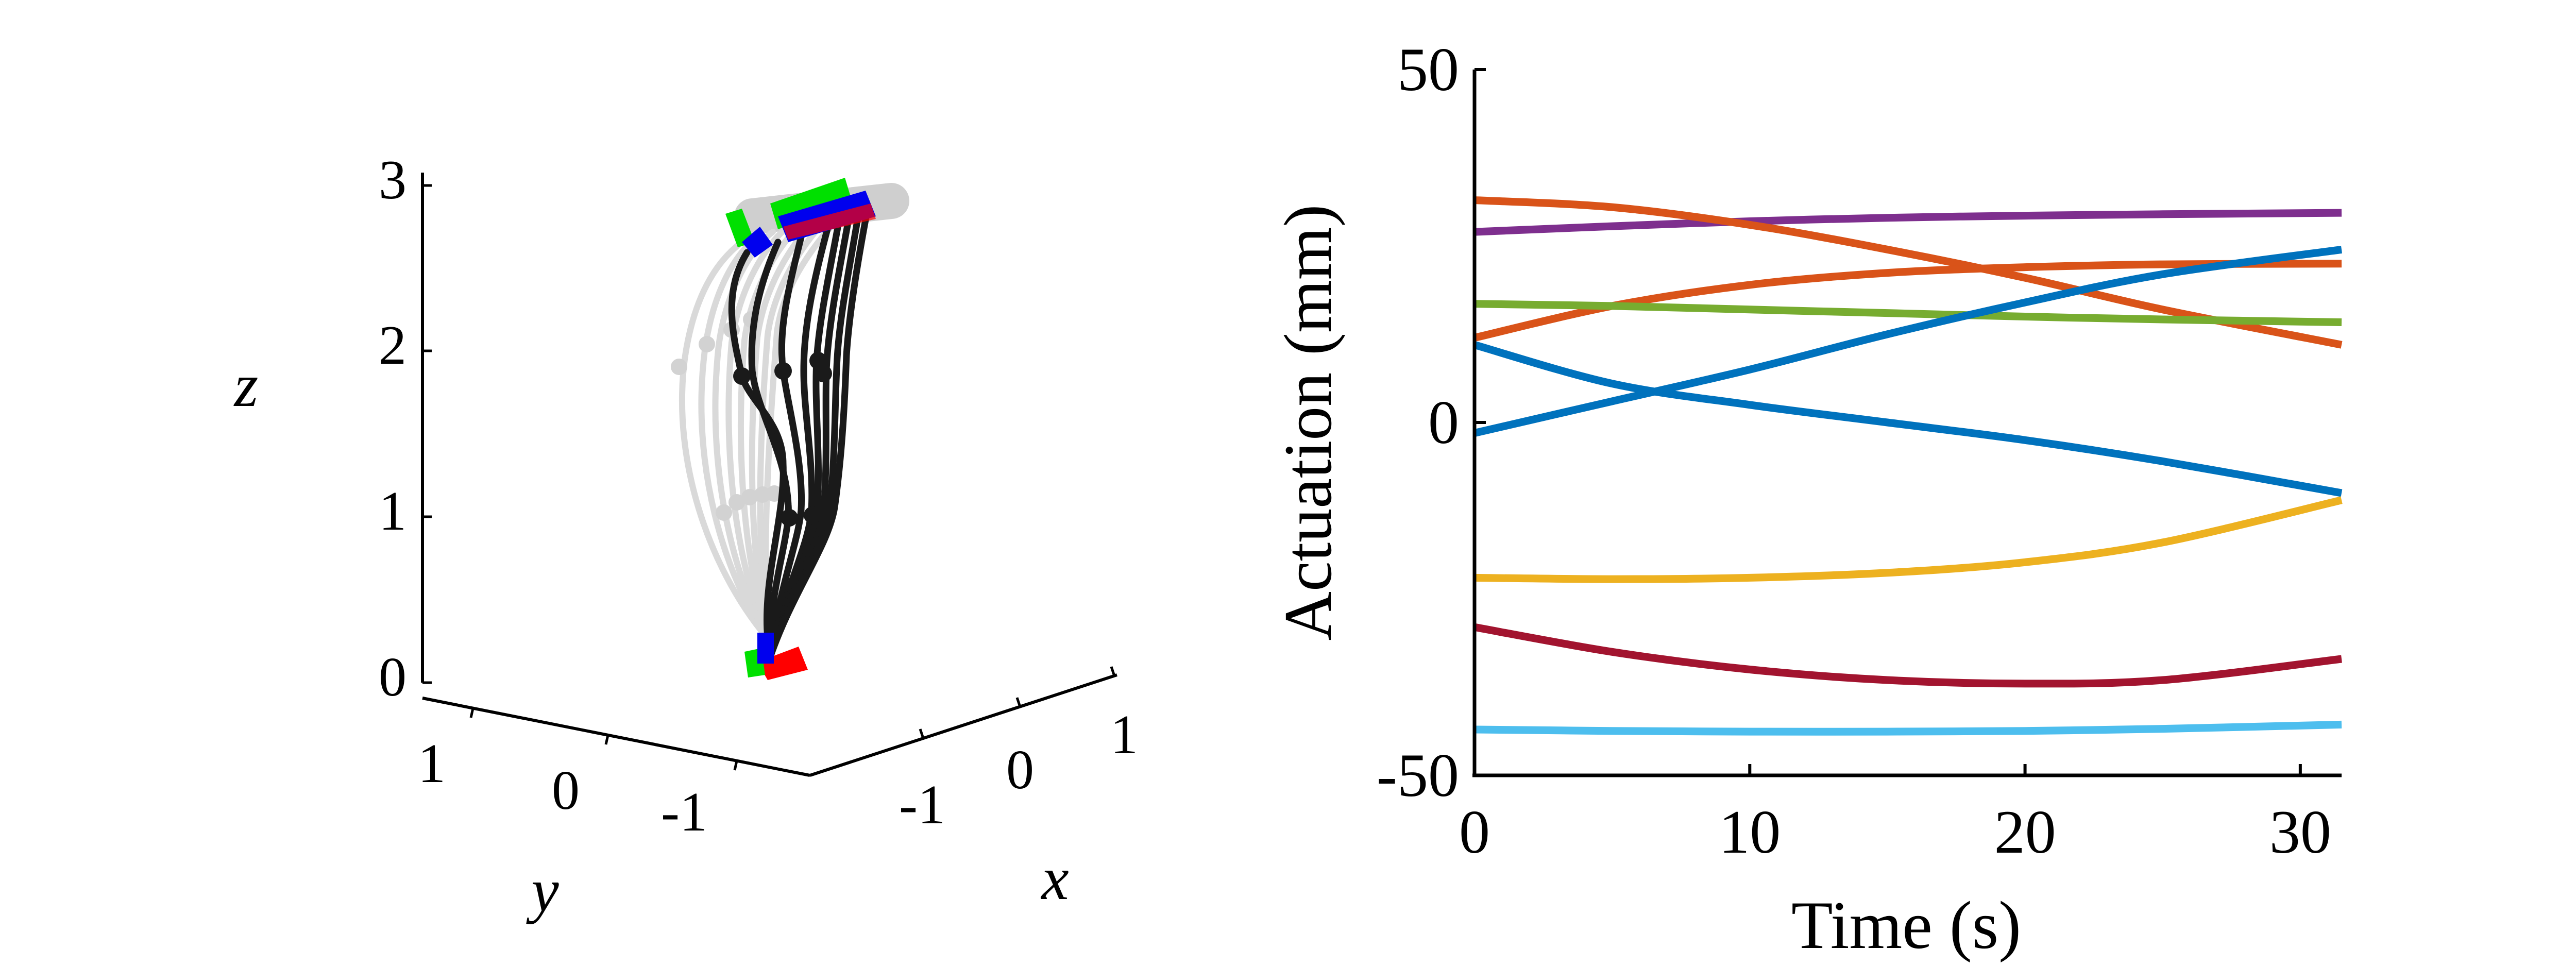 The width and height of the screenshot is (2576, 966). I want to click on x-tick-label: 20, so click(2025, 832).